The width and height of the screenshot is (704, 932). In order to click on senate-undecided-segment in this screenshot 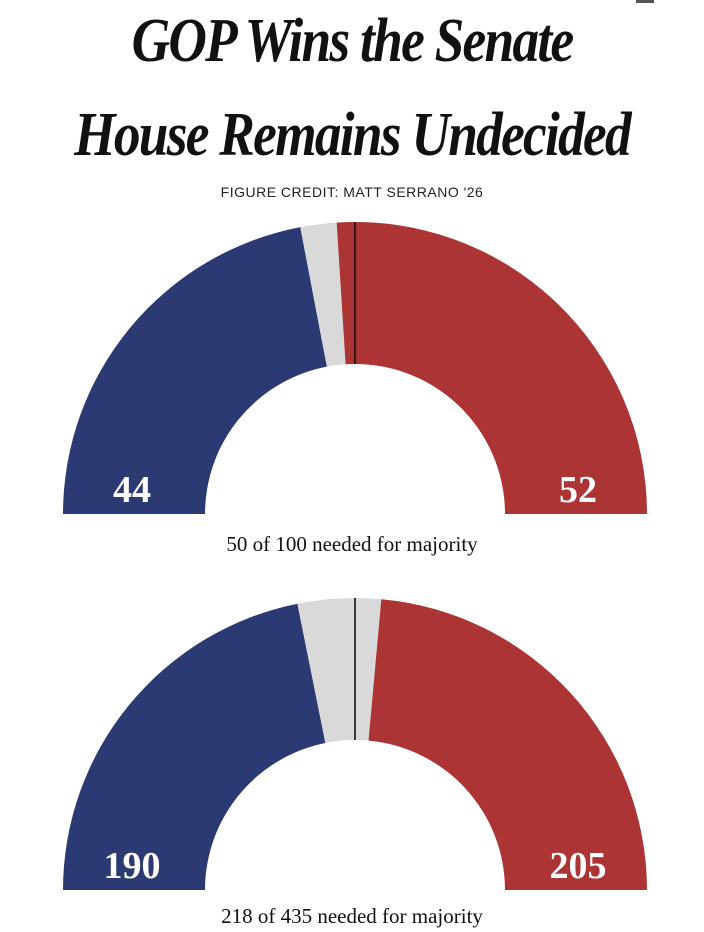, I will do `click(323, 294)`.